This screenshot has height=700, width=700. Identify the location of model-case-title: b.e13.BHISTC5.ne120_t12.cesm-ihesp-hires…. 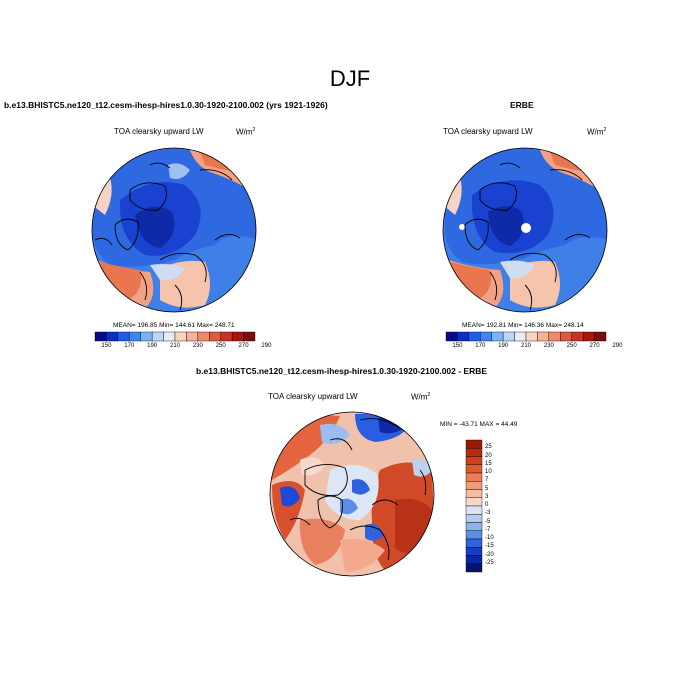
(166, 105).